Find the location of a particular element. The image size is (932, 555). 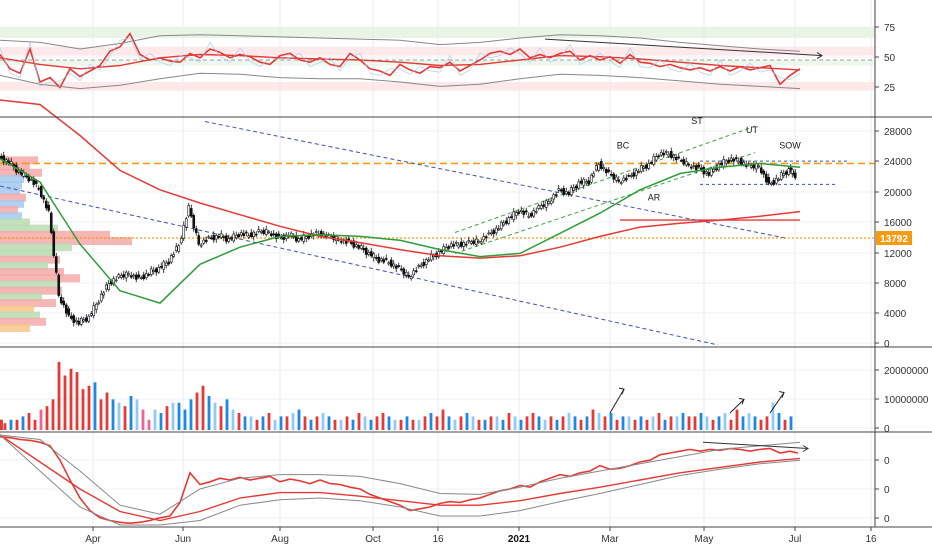

time-tick-label: Jul is located at coordinates (795, 539).